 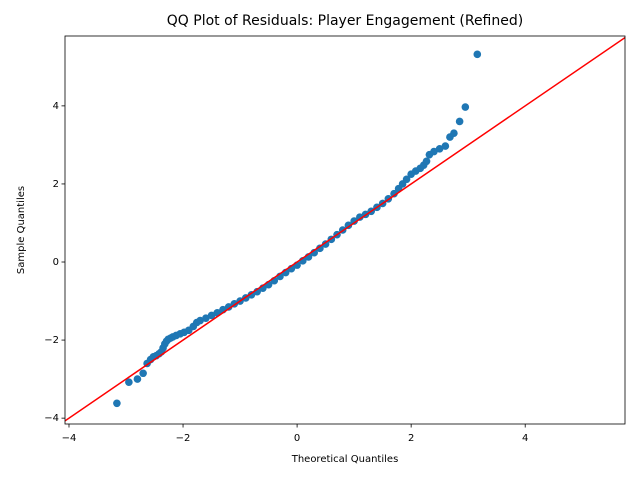 I want to click on y-tick-label: −2, so click(x=51, y=340).